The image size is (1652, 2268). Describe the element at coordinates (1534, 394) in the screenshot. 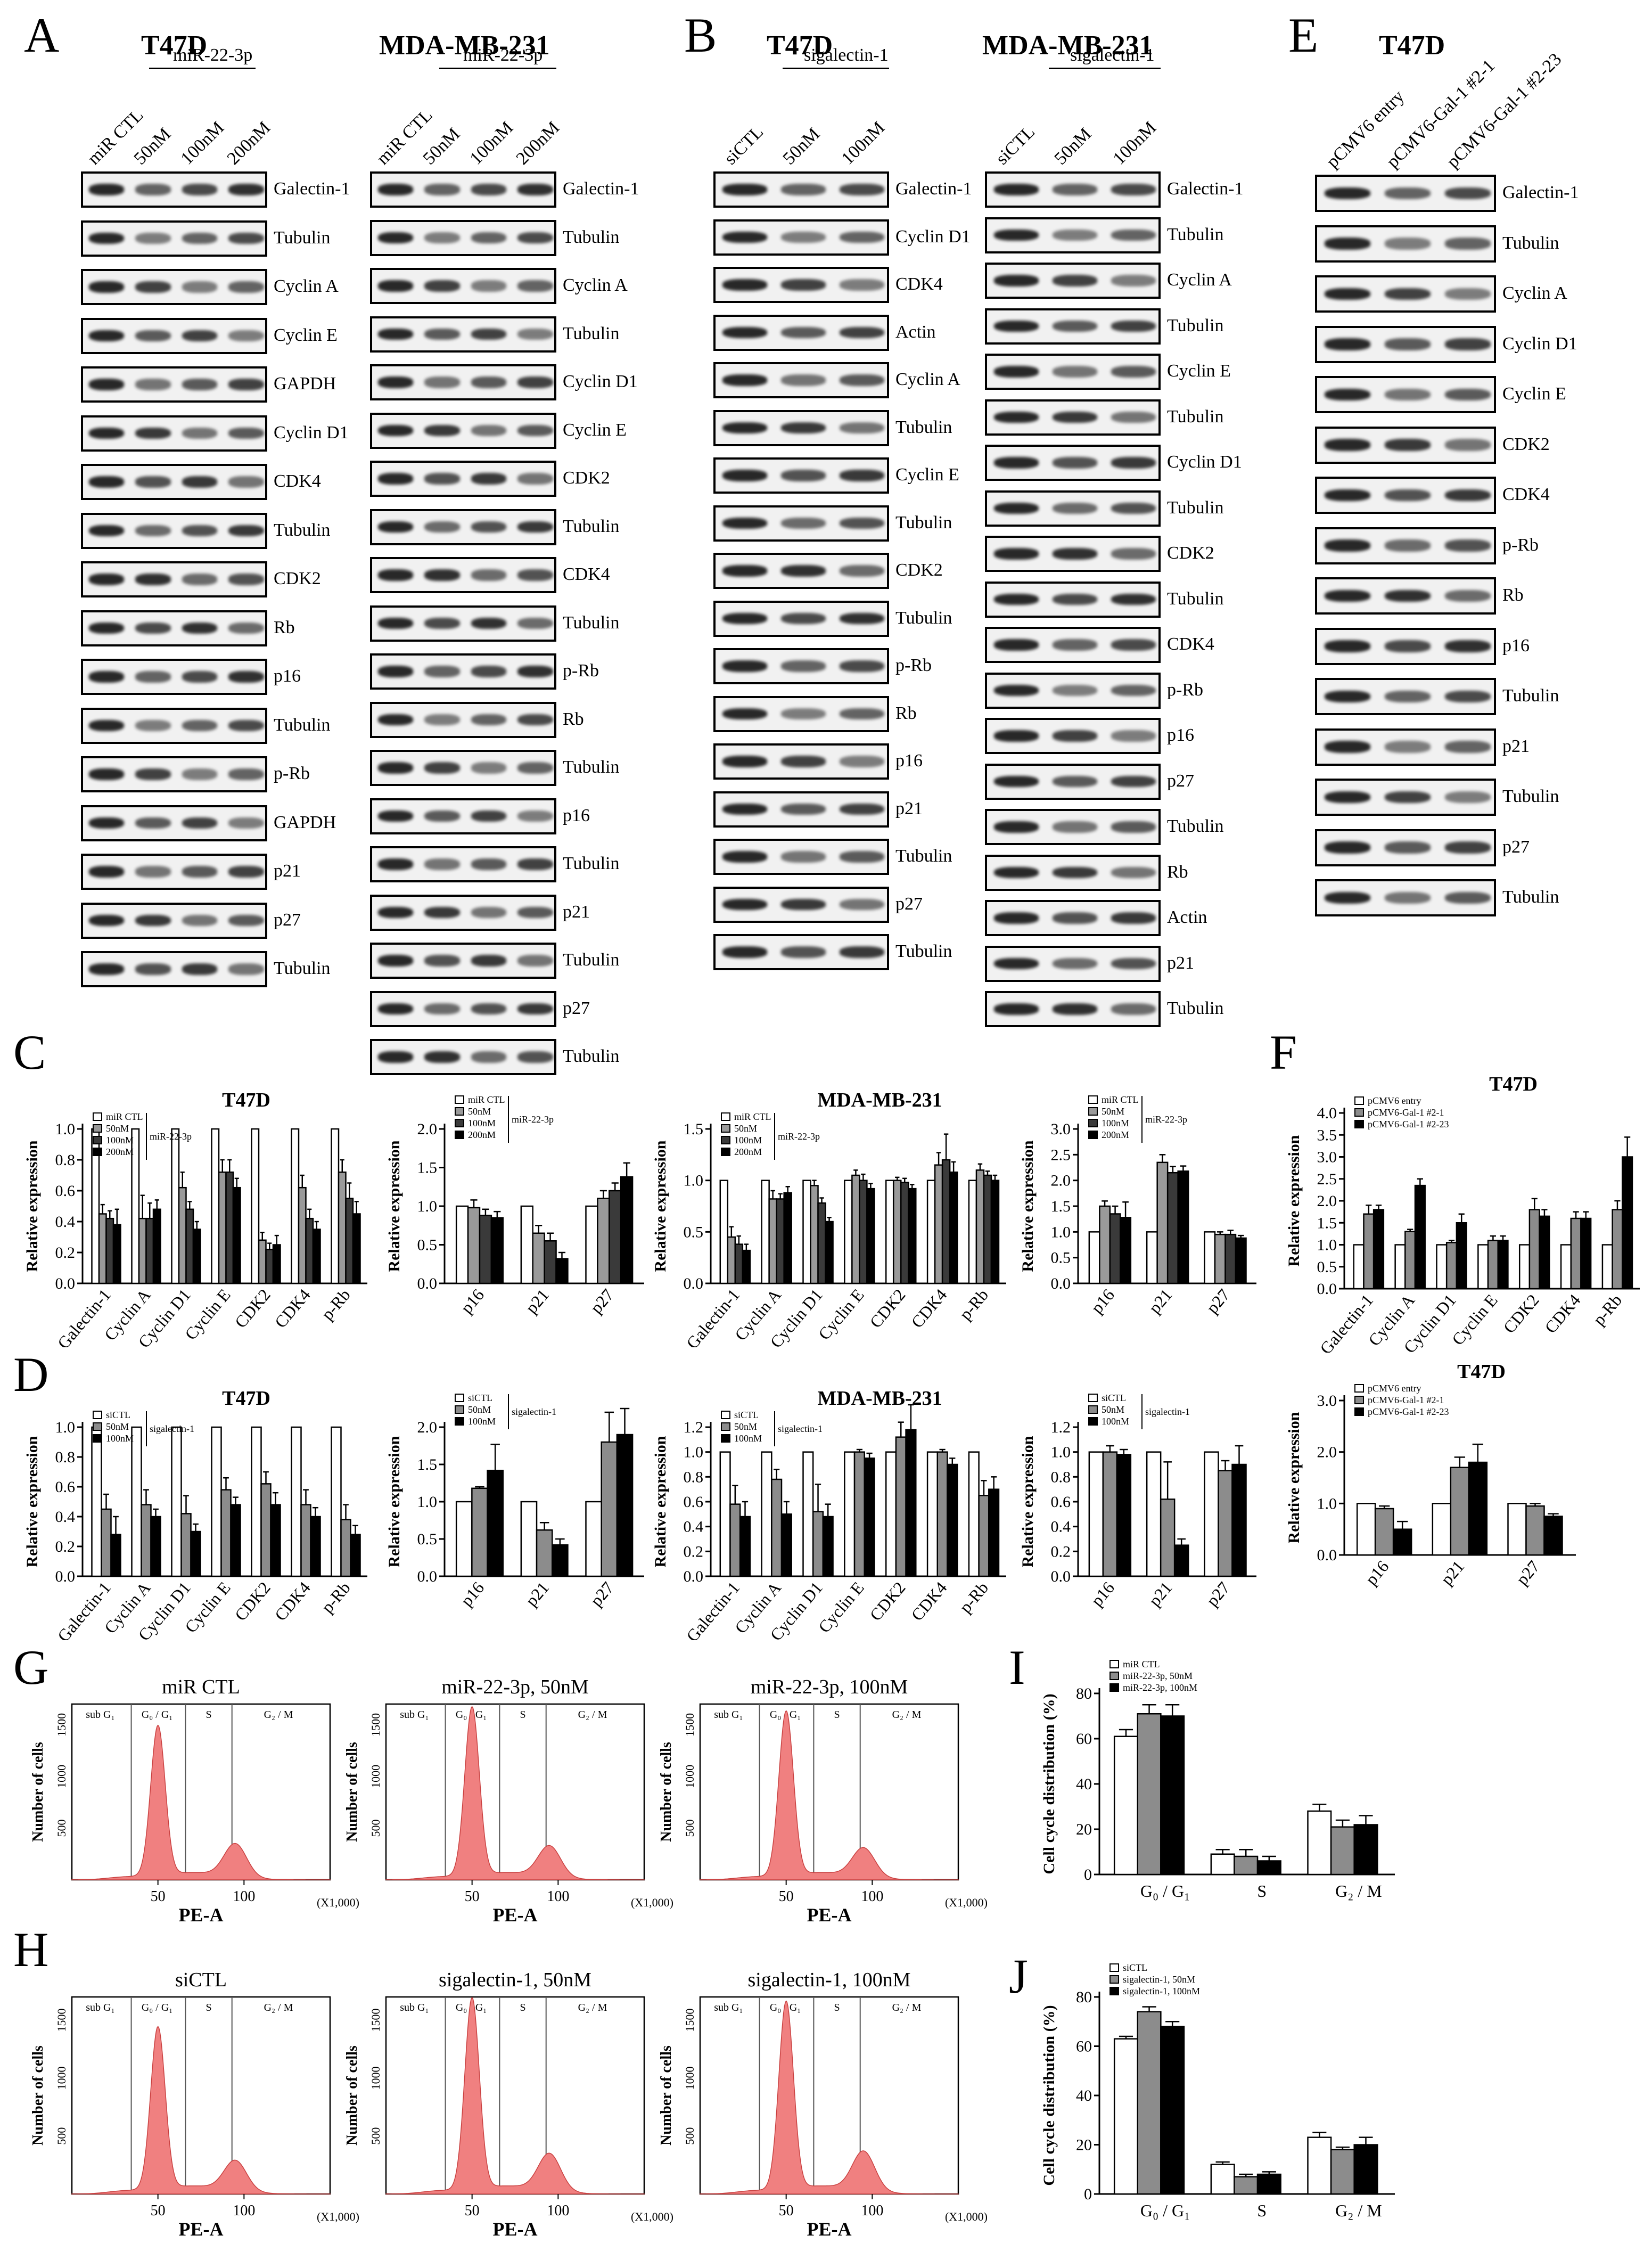

I see `blot-protein-label: Cyclin E` at that location.